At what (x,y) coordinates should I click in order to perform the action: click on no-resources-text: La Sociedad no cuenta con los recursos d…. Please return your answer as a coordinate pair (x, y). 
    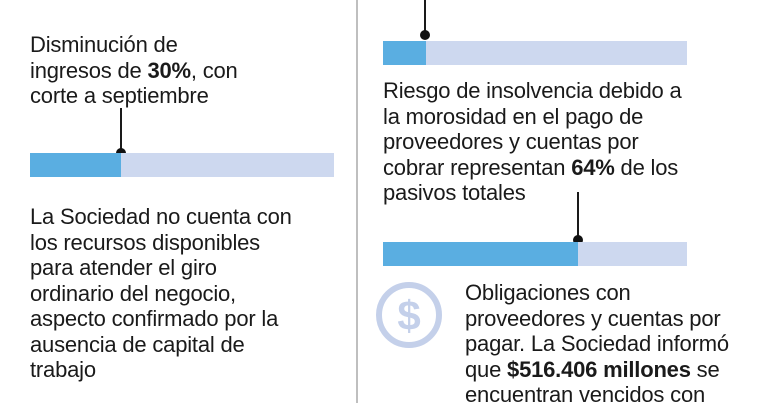
    Looking at the image, I should click on (161, 293).